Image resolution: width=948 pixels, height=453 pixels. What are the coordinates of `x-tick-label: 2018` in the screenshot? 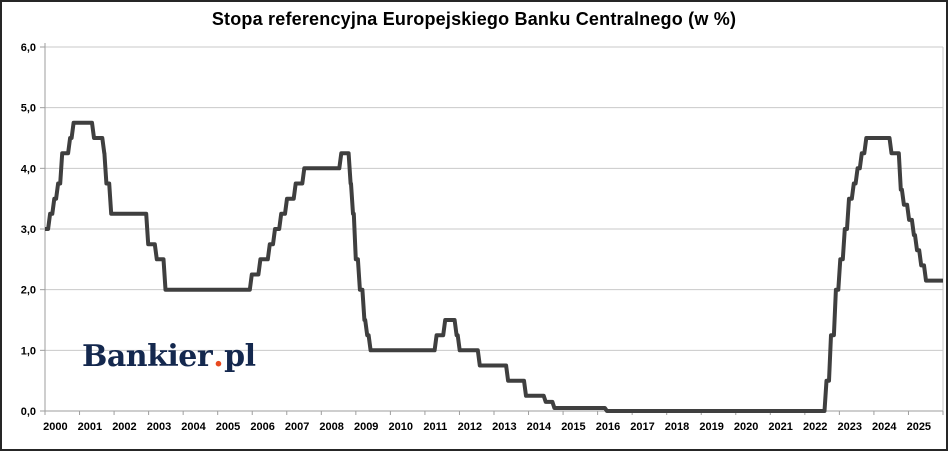 It's located at (677, 427).